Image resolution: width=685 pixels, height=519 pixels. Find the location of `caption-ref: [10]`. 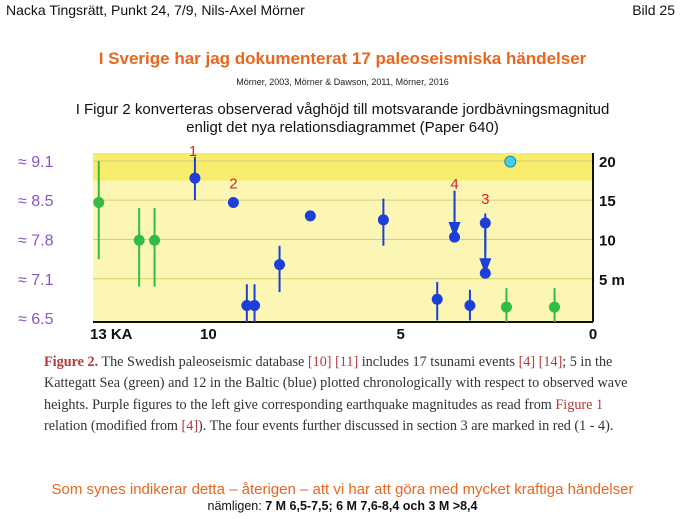

caption-ref: [10] is located at coordinates (319, 362).